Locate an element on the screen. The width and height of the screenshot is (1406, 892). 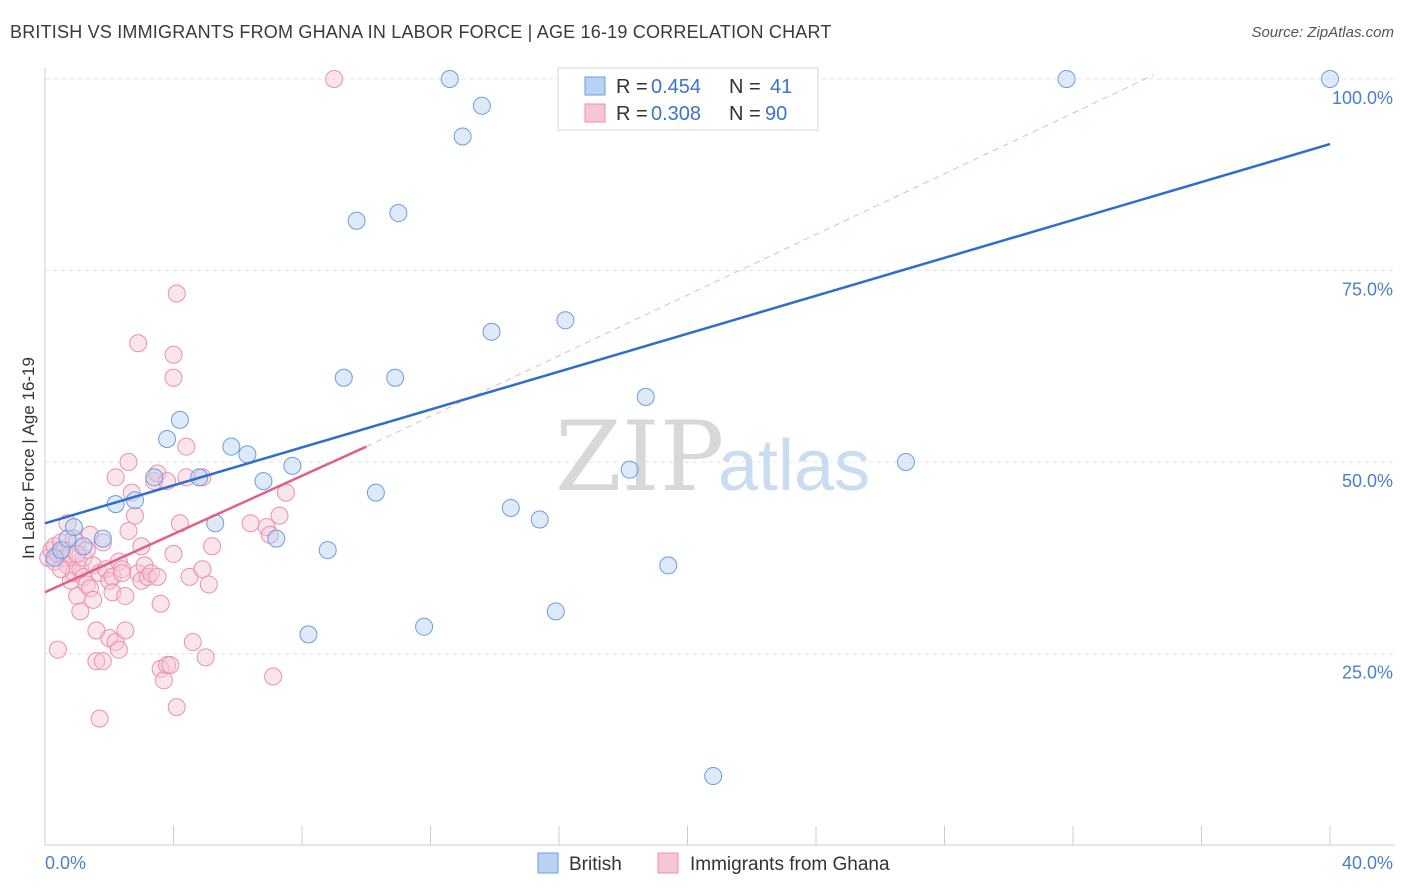
stats-legend: R = 0.454 N = 41 R = 0.308 N = 90 is located at coordinates (688, 99).